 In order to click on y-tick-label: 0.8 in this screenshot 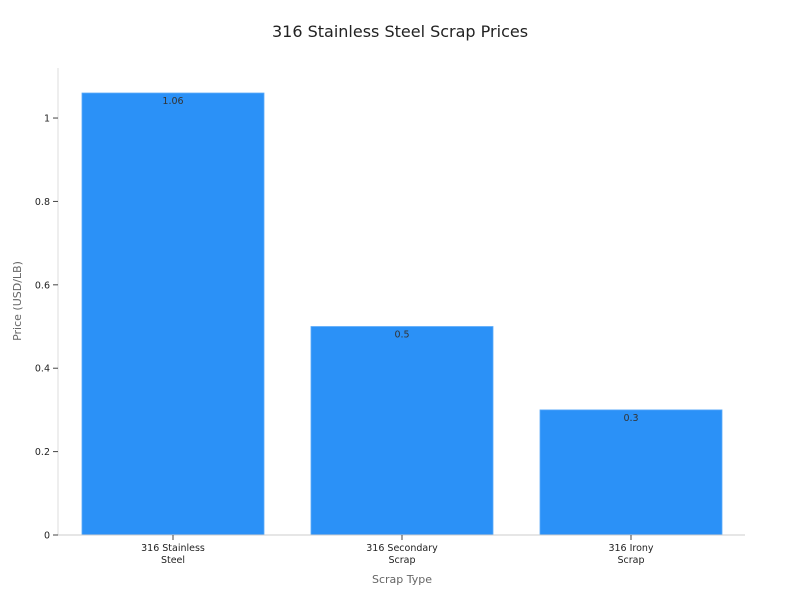, I will do `click(42, 202)`.